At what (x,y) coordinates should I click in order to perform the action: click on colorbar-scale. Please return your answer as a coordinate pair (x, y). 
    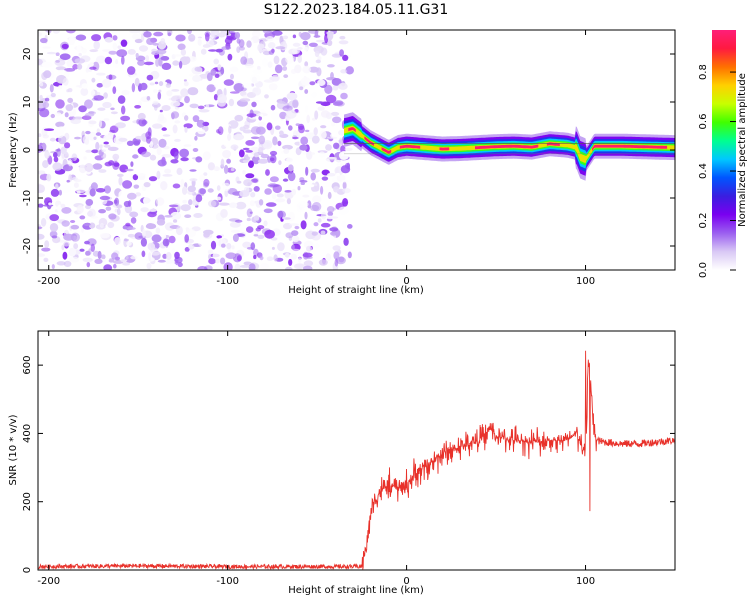
    Looking at the image, I should click on (724, 150).